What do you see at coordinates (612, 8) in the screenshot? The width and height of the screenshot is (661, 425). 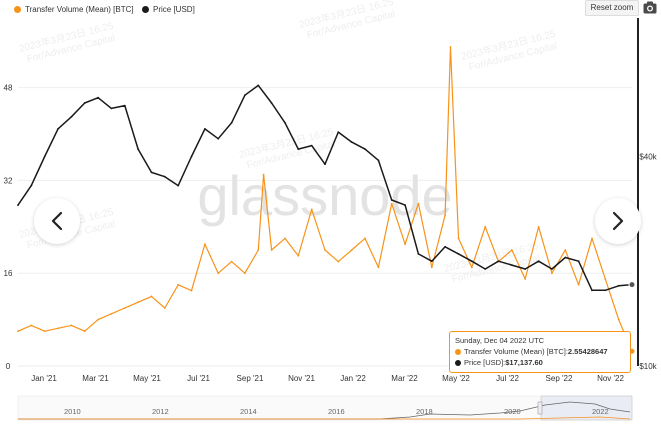 I see `reset-zoom-button: Reset zoom` at bounding box center [612, 8].